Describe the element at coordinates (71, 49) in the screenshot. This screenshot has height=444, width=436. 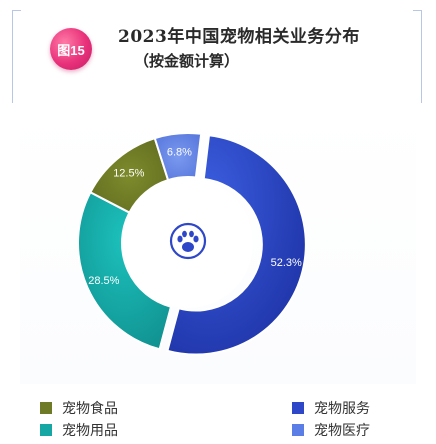
I see `figure-number-badge: 图15` at that location.